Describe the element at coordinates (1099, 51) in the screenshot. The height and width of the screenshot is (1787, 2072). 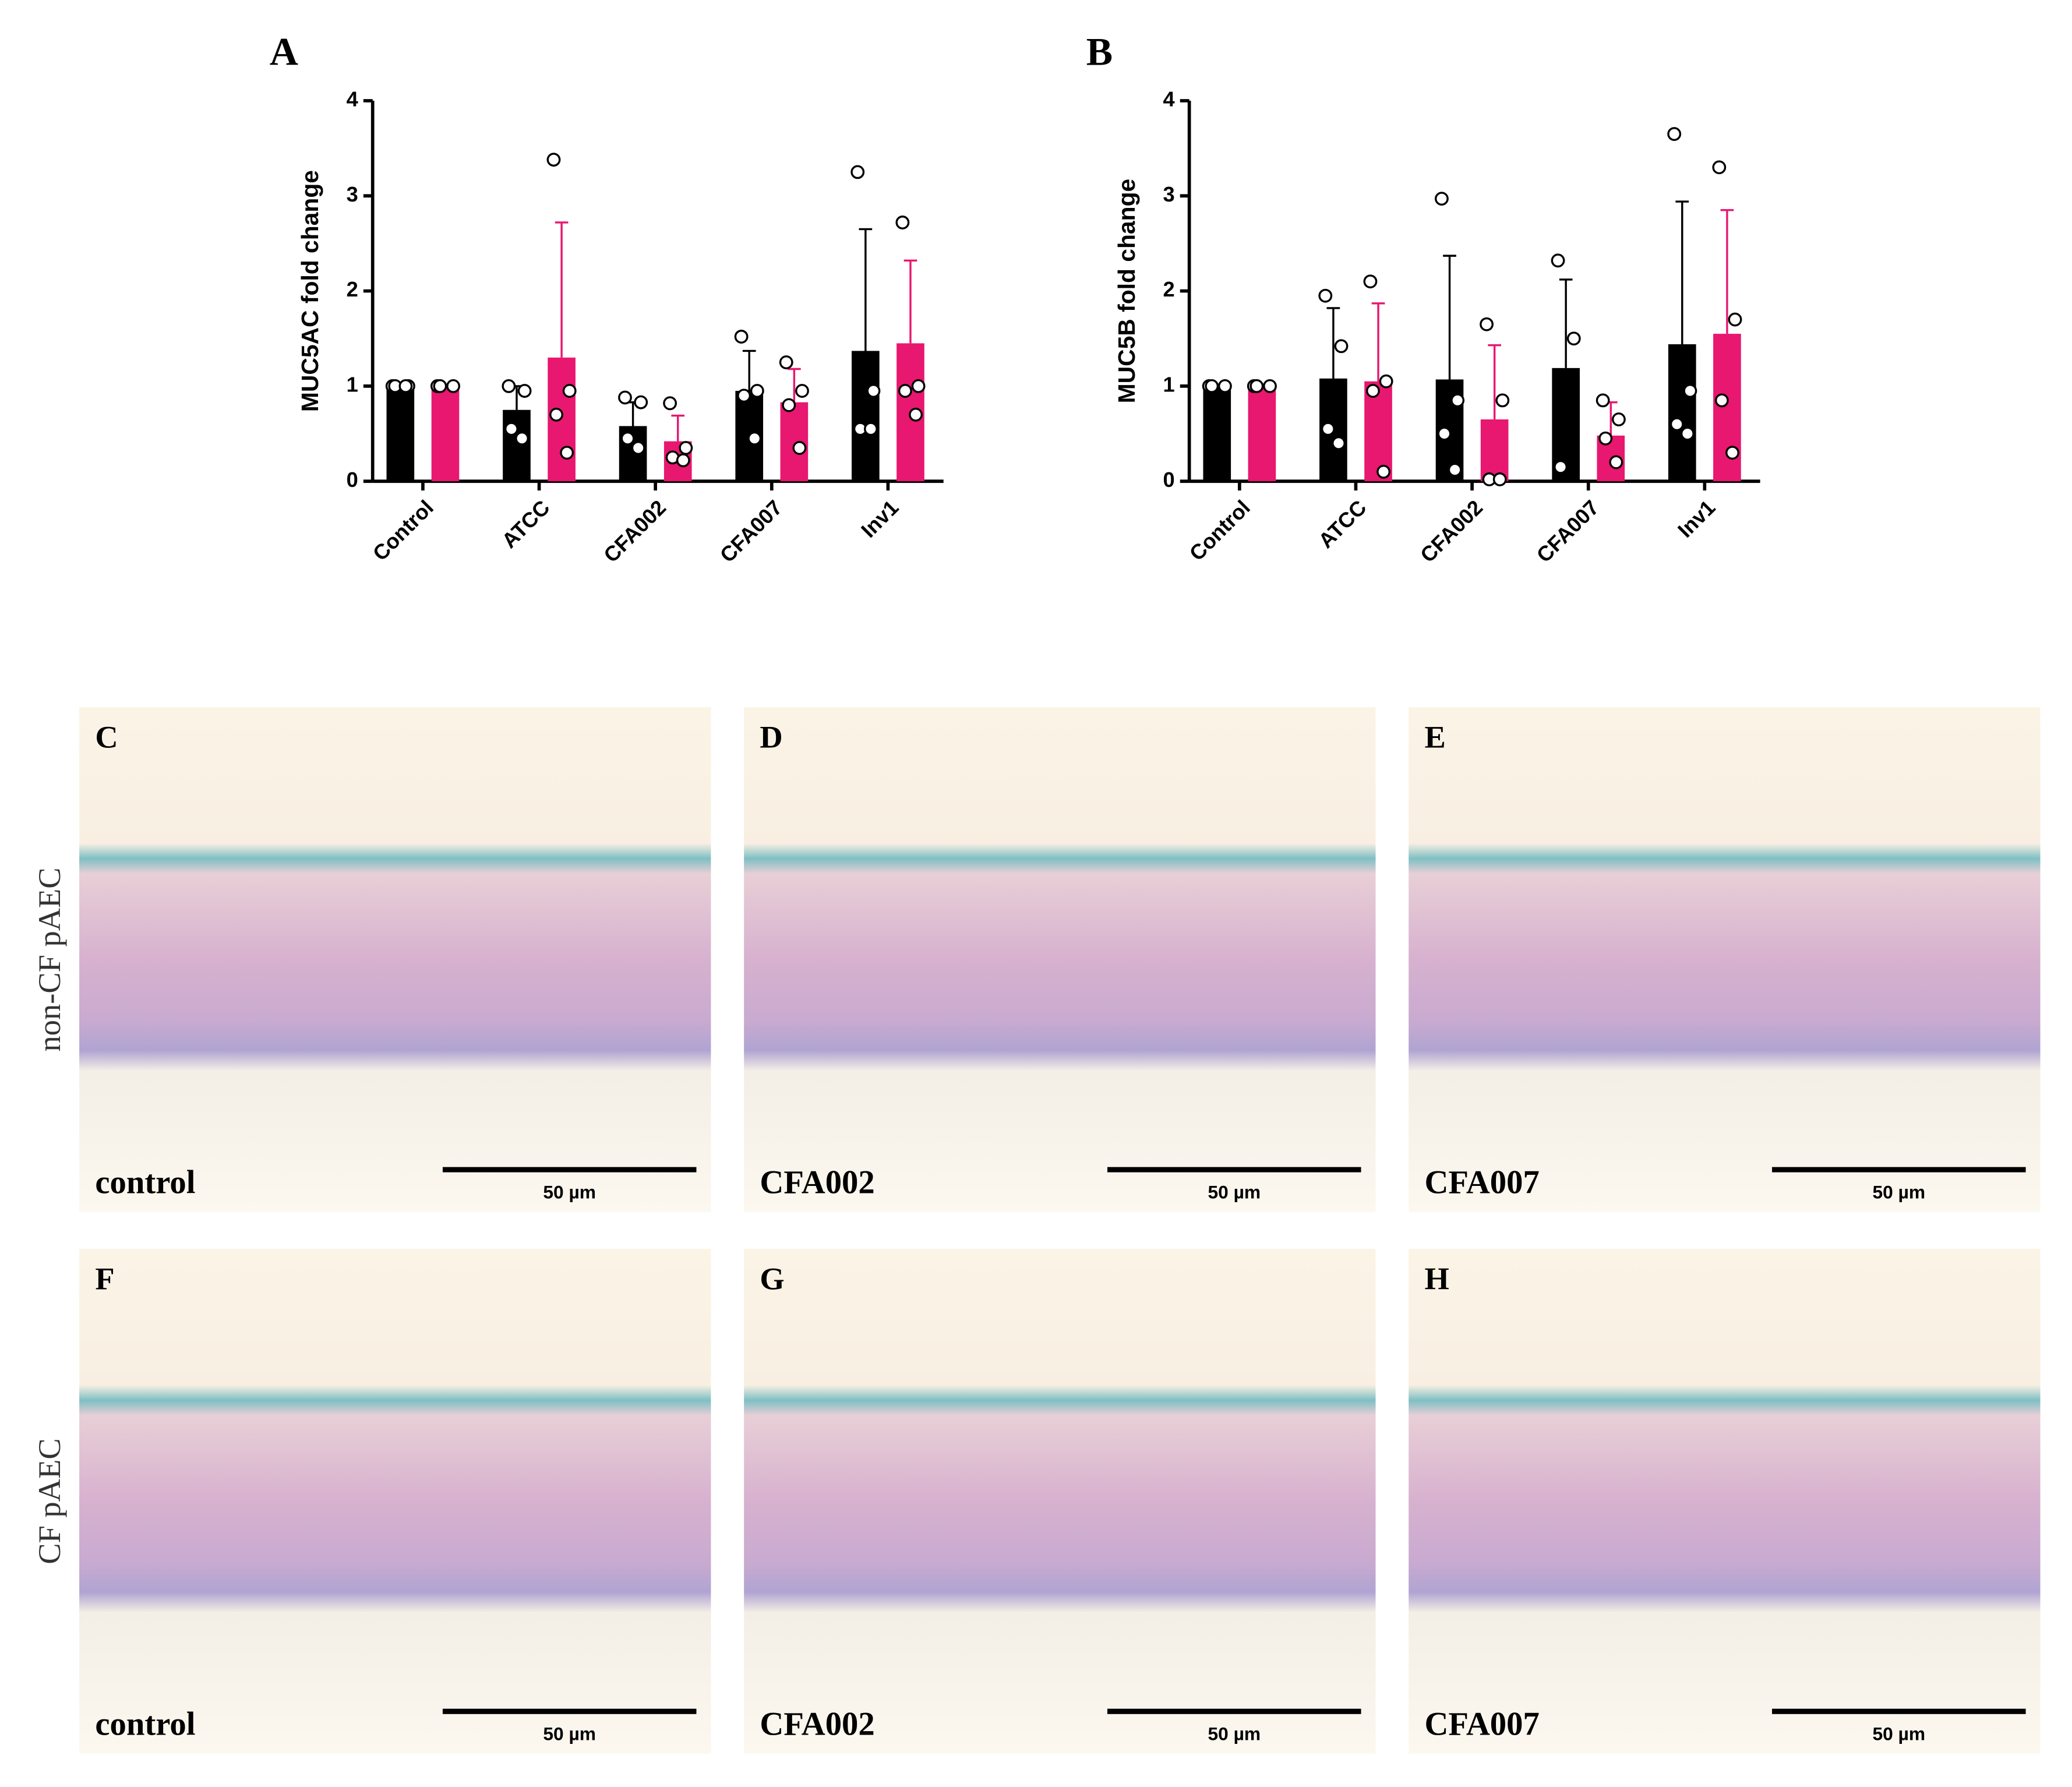
I see `panel-letter: B` at that location.